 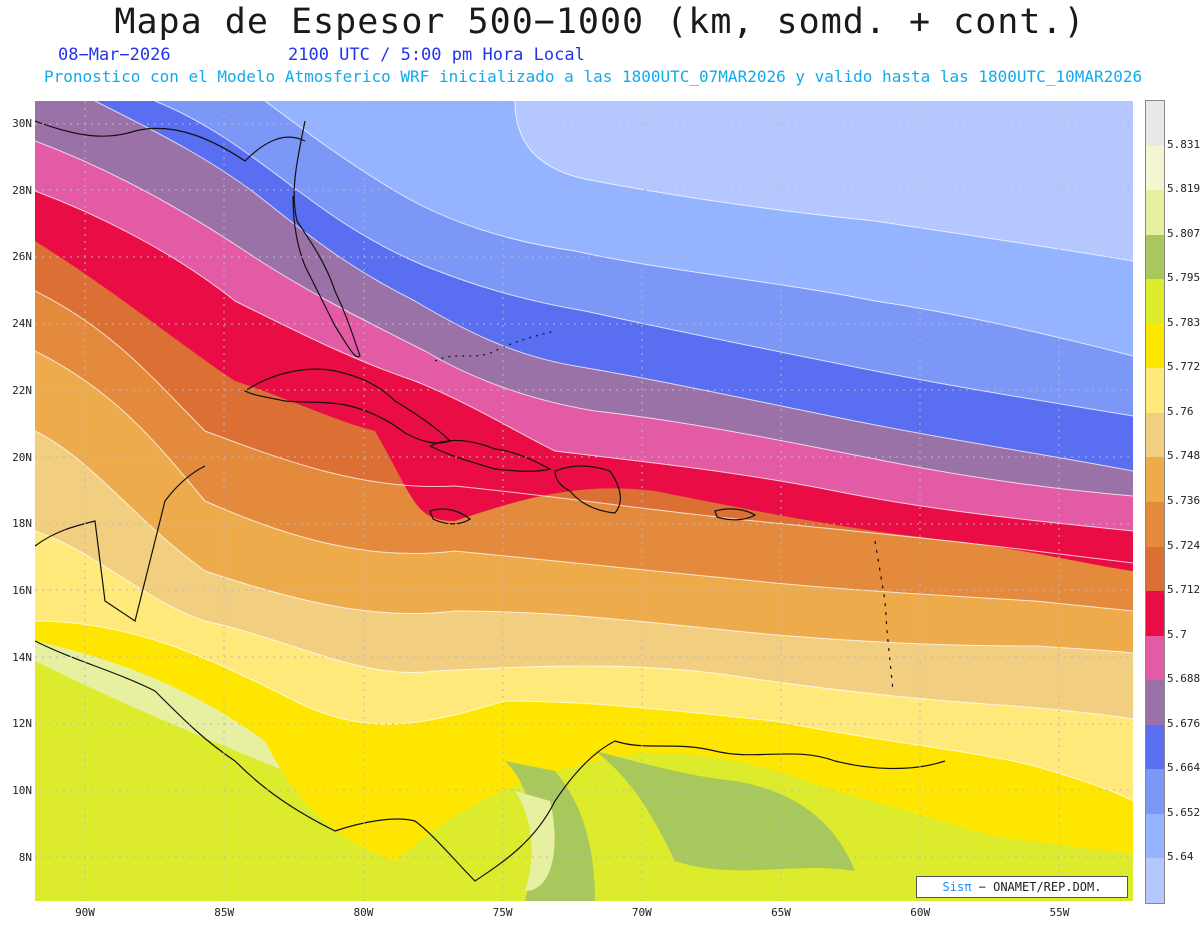 What do you see at coordinates (1183, 233) in the screenshot?
I see `legend-level: 5.807` at bounding box center [1183, 233].